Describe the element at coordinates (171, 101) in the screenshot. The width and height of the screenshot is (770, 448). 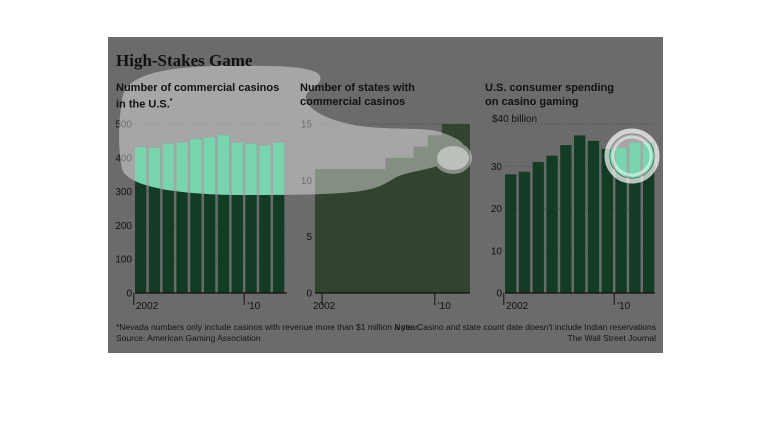
I see `casinos-title-asterisk: *` at that location.